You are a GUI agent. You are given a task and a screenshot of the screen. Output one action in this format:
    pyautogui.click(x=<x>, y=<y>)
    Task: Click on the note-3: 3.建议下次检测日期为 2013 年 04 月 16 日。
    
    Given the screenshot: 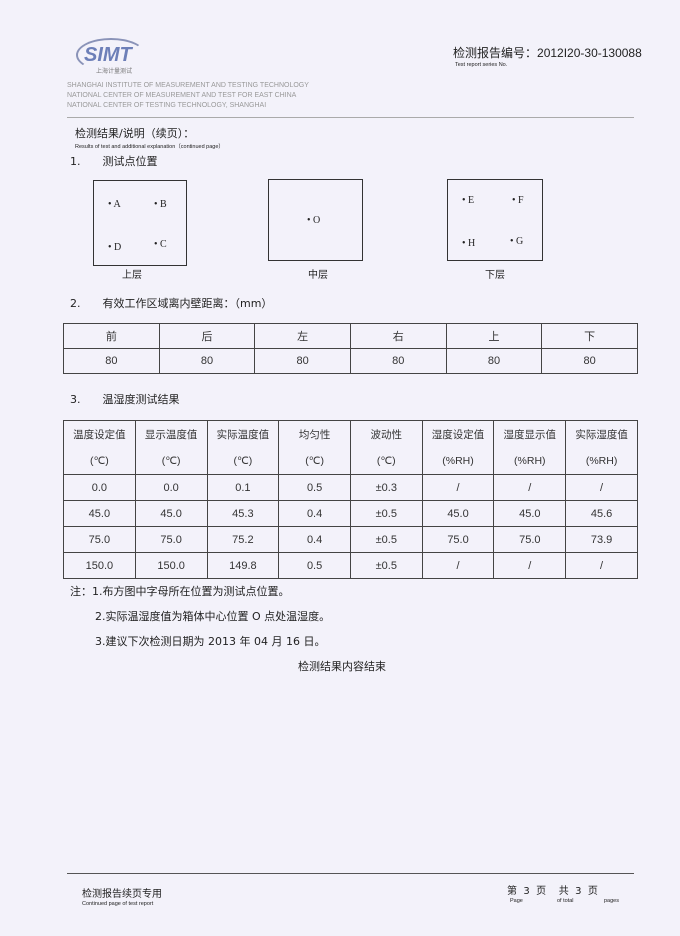 What is the action you would take?
    pyautogui.click(x=210, y=641)
    